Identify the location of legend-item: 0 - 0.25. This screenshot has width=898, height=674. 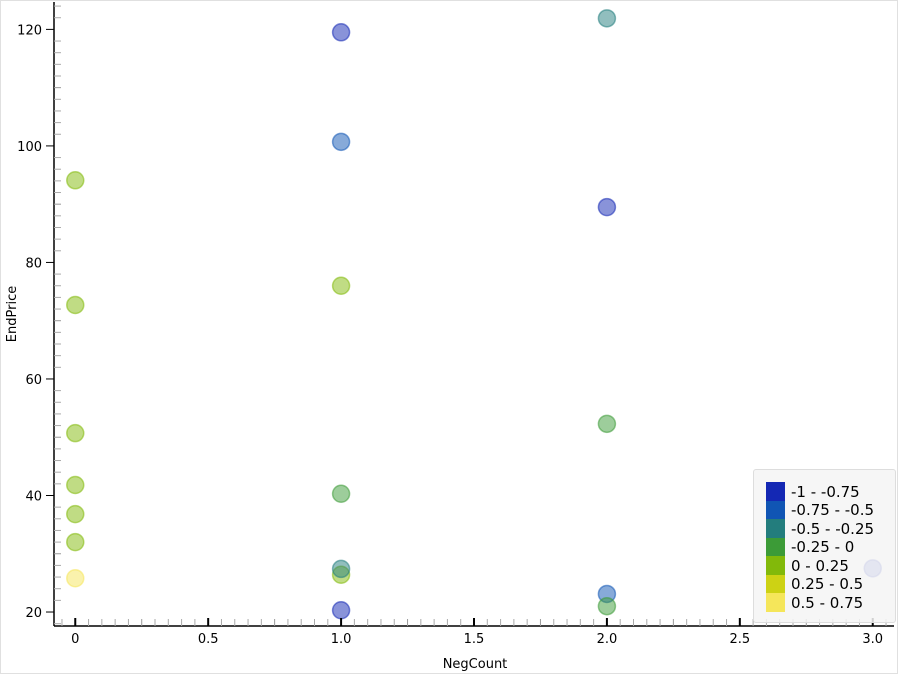
(807, 565).